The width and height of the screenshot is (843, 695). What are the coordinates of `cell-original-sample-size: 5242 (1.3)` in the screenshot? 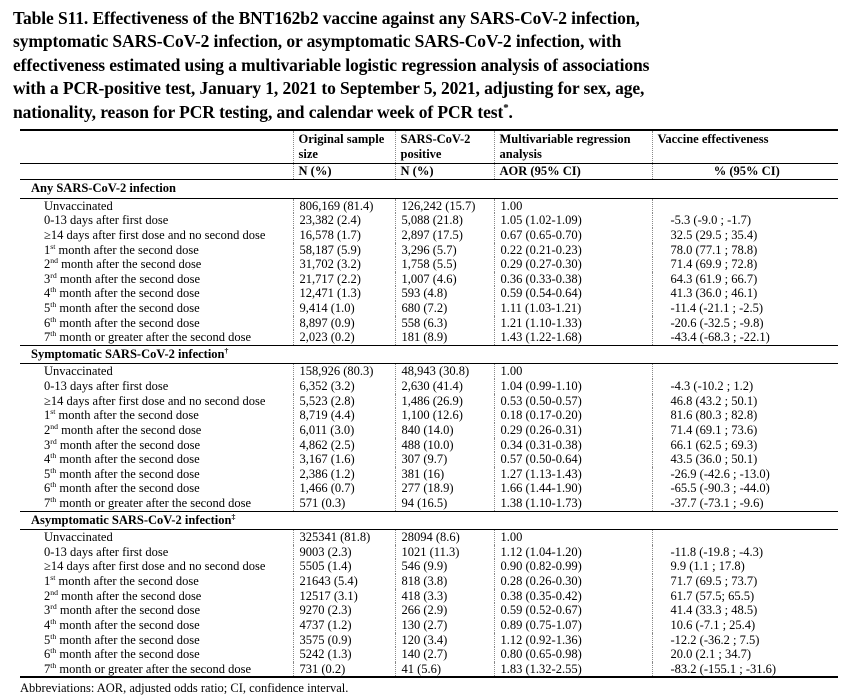 It's located at (343, 654).